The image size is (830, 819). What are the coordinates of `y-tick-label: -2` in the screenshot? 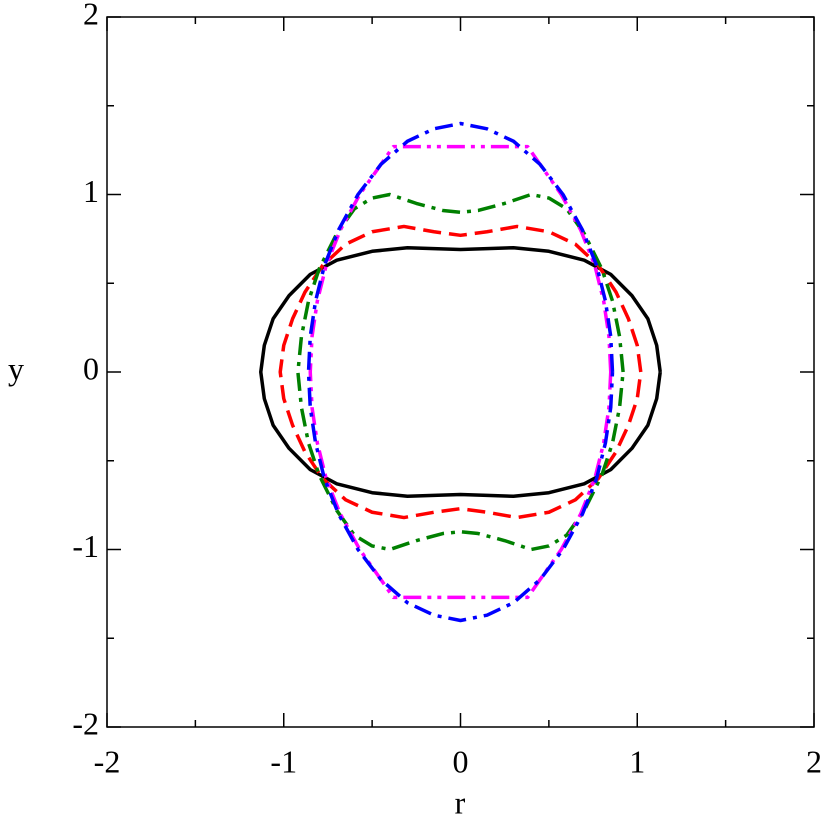 It's located at (85, 723).